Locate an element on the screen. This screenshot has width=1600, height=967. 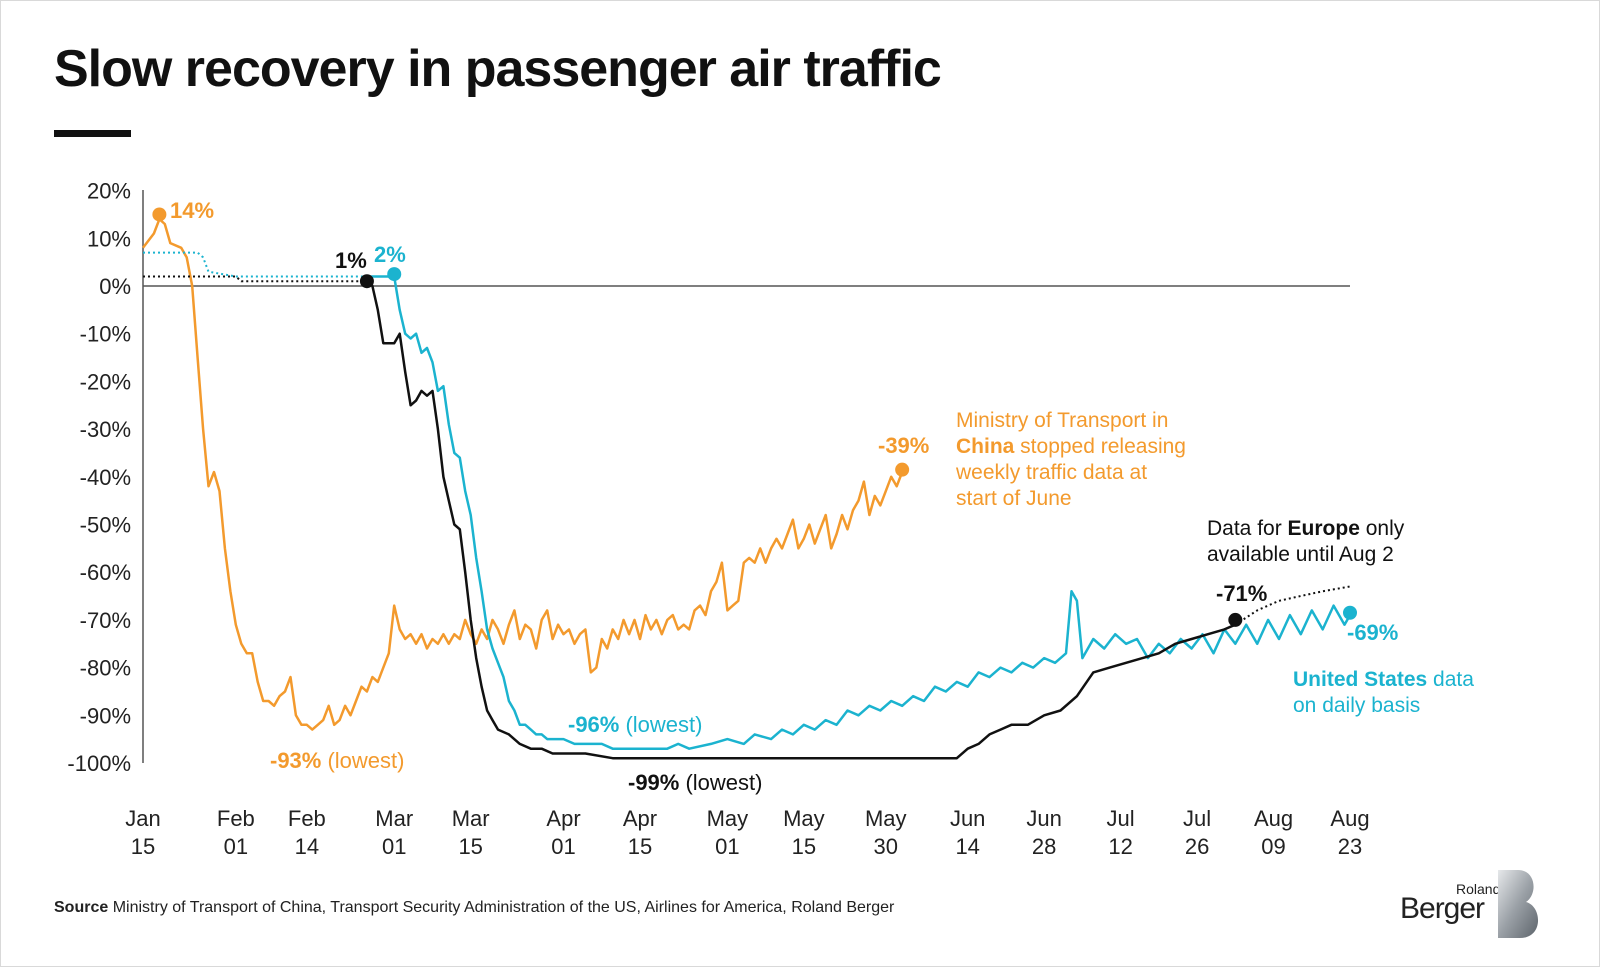
y-tick-label: -50% is located at coordinates (105, 525).